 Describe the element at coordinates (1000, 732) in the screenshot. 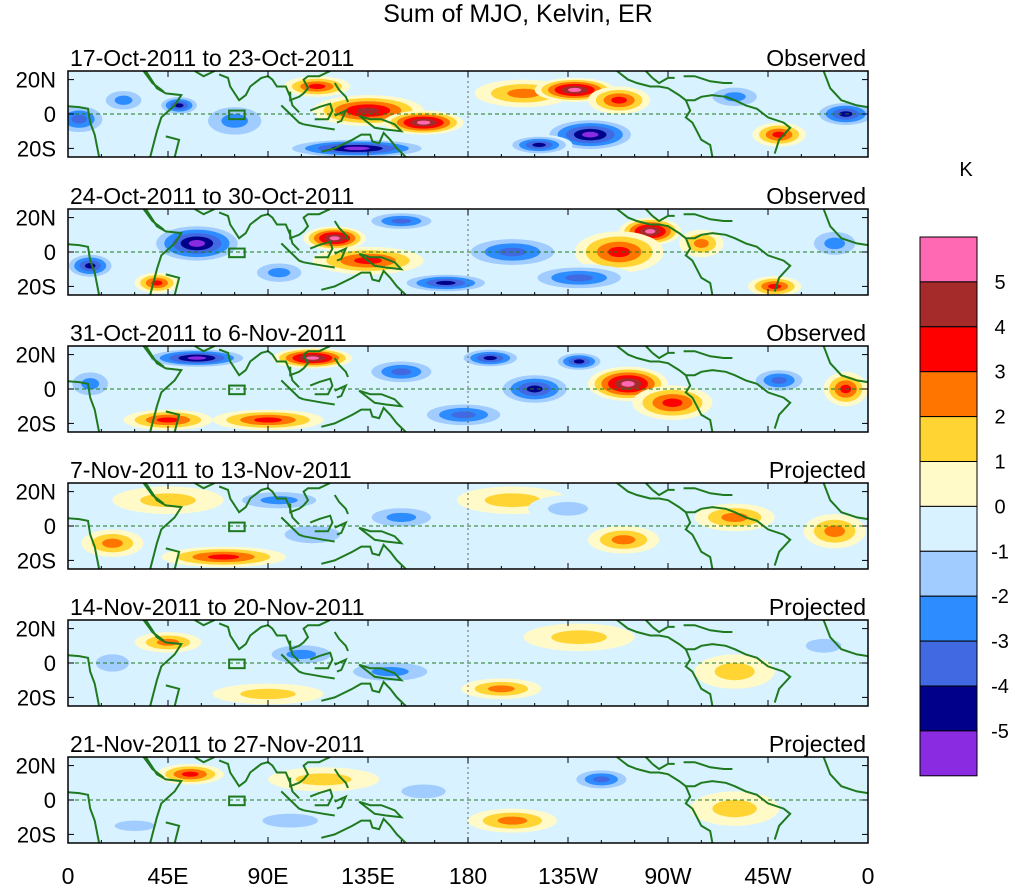

I see `colorbar-label: -5` at that location.